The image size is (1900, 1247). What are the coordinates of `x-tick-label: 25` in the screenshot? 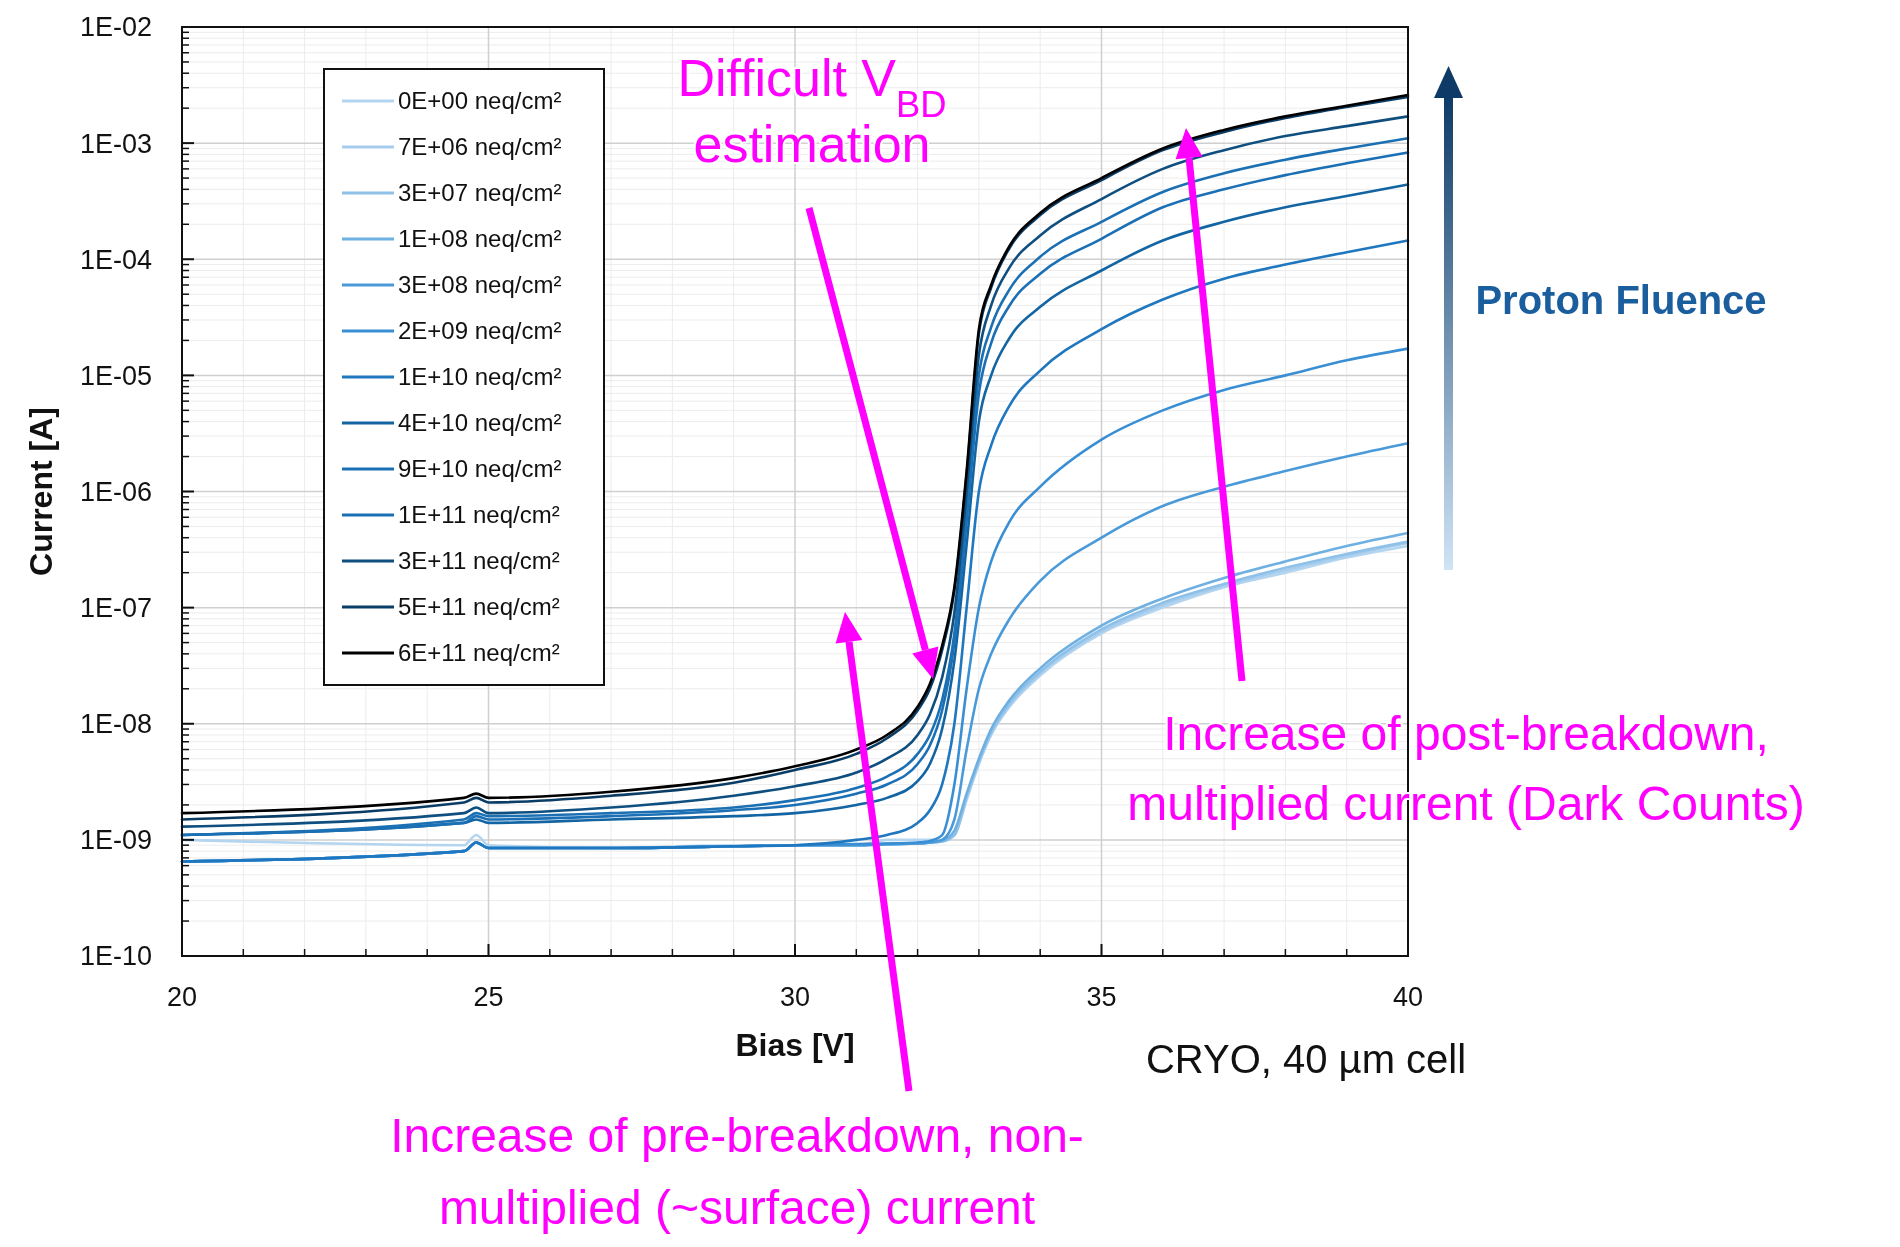 It's located at (488, 997).